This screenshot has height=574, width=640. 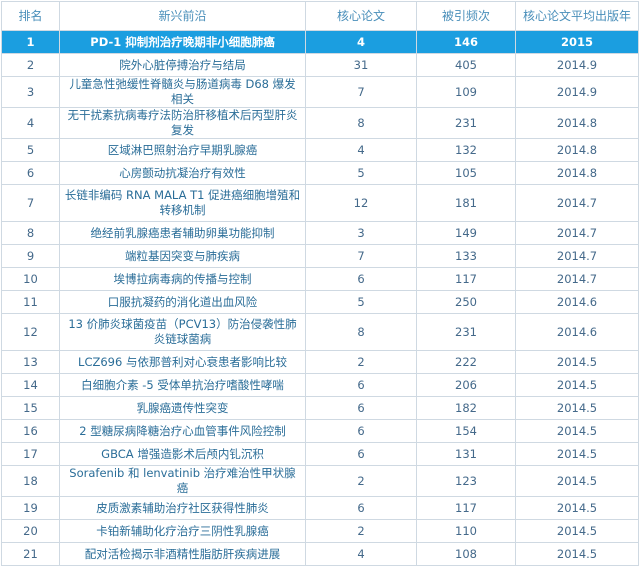 I want to click on citations-cell: 109, so click(x=466, y=92).